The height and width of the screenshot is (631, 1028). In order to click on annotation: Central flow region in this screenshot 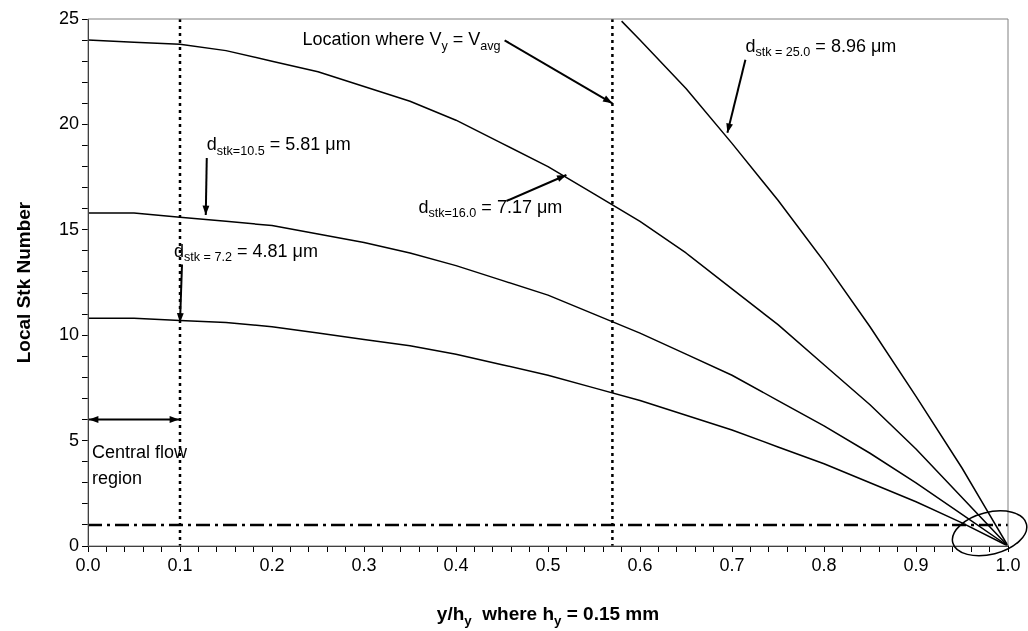, I will do `click(140, 464)`.